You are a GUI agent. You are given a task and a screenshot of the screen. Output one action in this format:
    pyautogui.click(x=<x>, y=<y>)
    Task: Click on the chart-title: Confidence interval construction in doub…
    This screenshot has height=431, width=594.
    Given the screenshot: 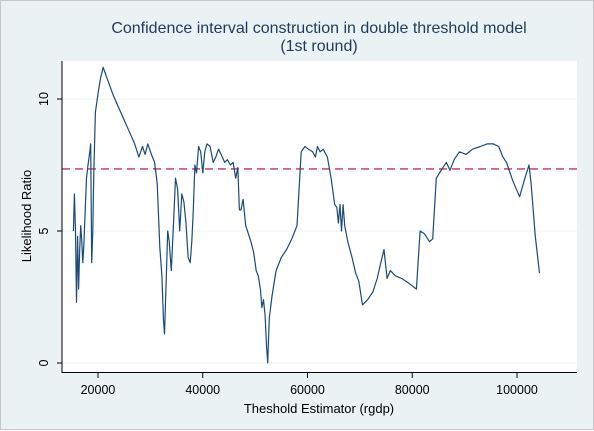 What is the action you would take?
    pyautogui.click(x=318, y=28)
    